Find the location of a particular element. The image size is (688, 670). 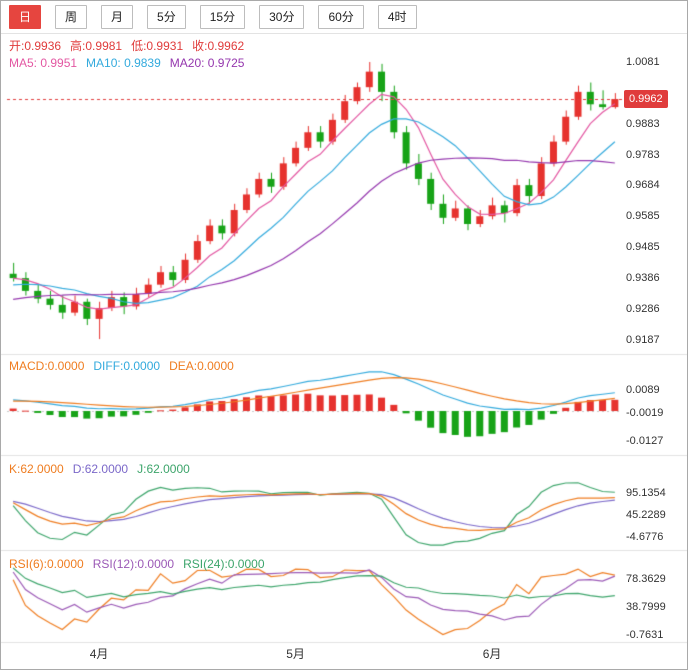

ma-legend-item: MA10: 0.9839 is located at coordinates (123, 63).